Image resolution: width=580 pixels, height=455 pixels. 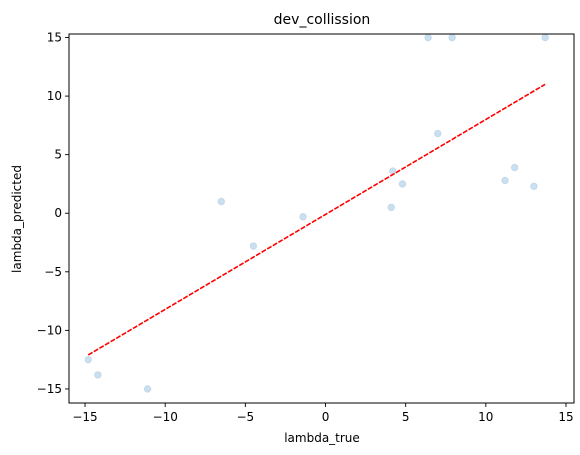 What do you see at coordinates (485, 417) in the screenshot?
I see `x-tick-label: 10` at bounding box center [485, 417].